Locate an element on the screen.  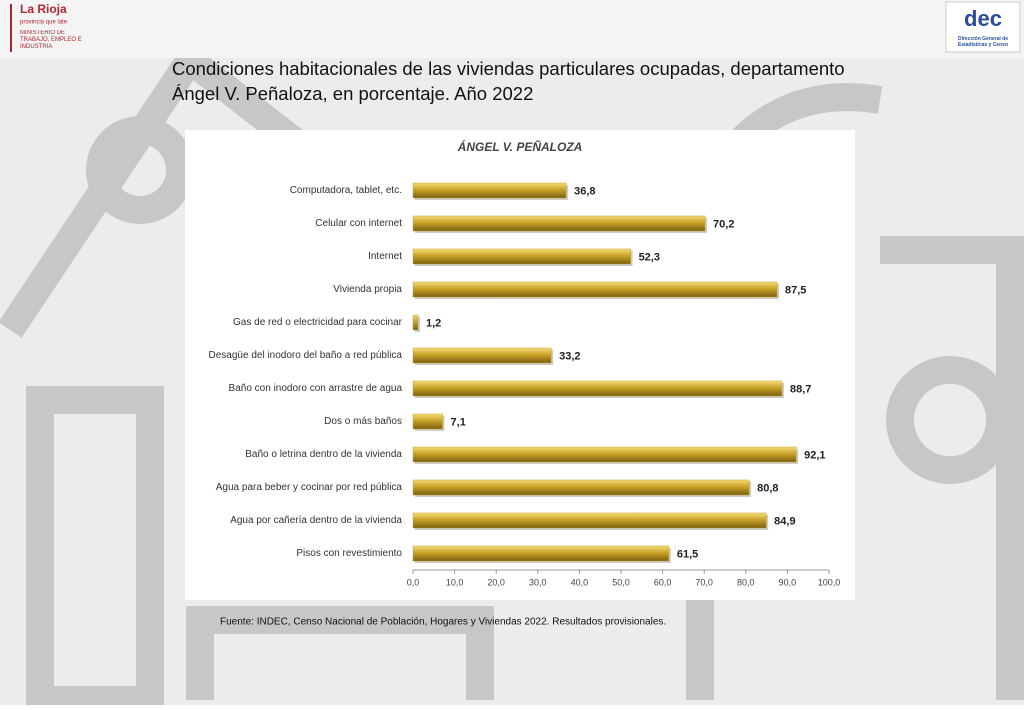
y-tick-label: Internet is located at coordinates (385, 256).